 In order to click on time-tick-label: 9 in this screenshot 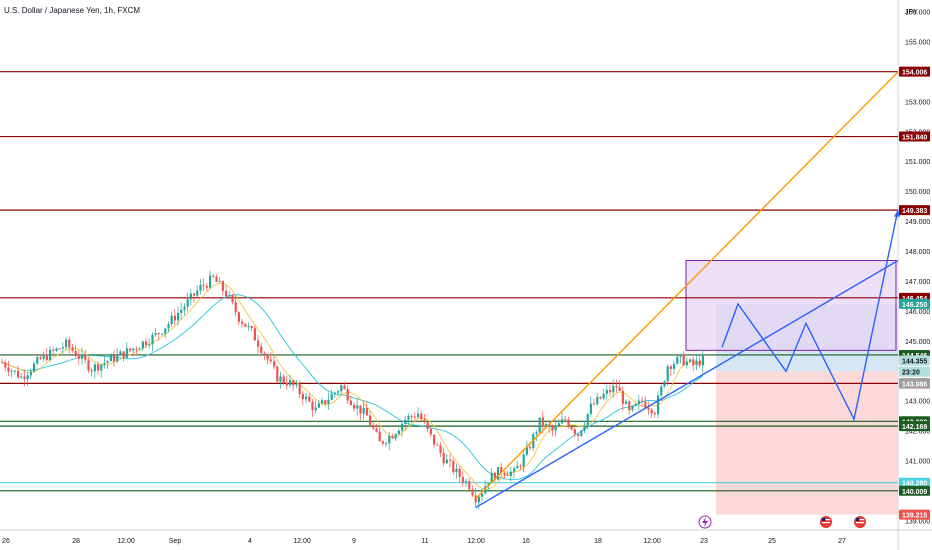, I will do `click(354, 541)`.